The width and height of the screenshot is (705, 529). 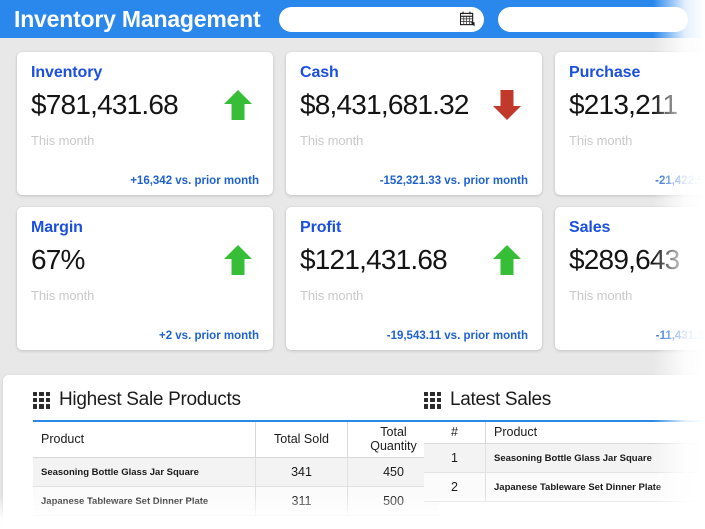 I want to click on kpi-value: $121,431.68, so click(x=374, y=259).